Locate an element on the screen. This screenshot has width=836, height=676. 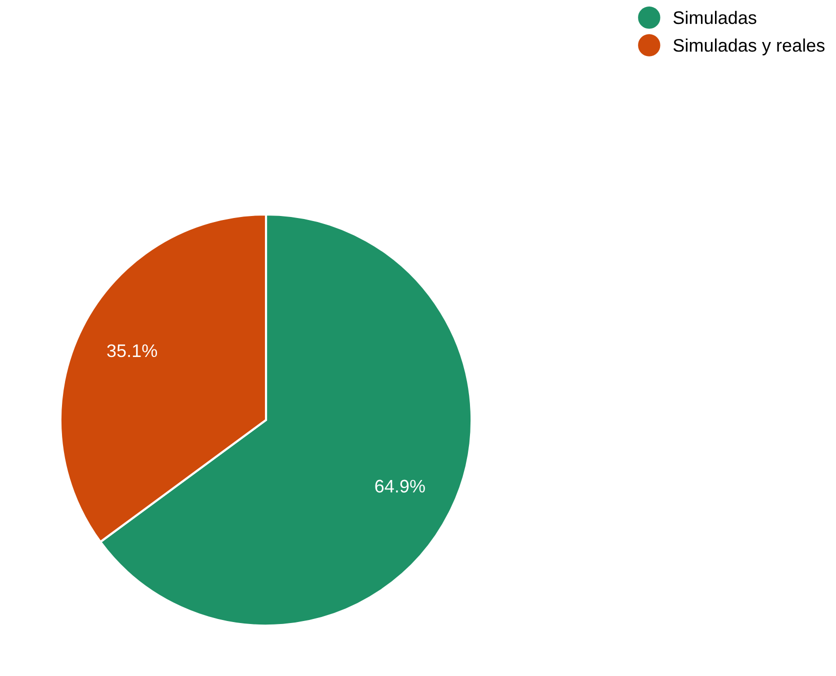
data-label: 64.9% is located at coordinates (400, 486).